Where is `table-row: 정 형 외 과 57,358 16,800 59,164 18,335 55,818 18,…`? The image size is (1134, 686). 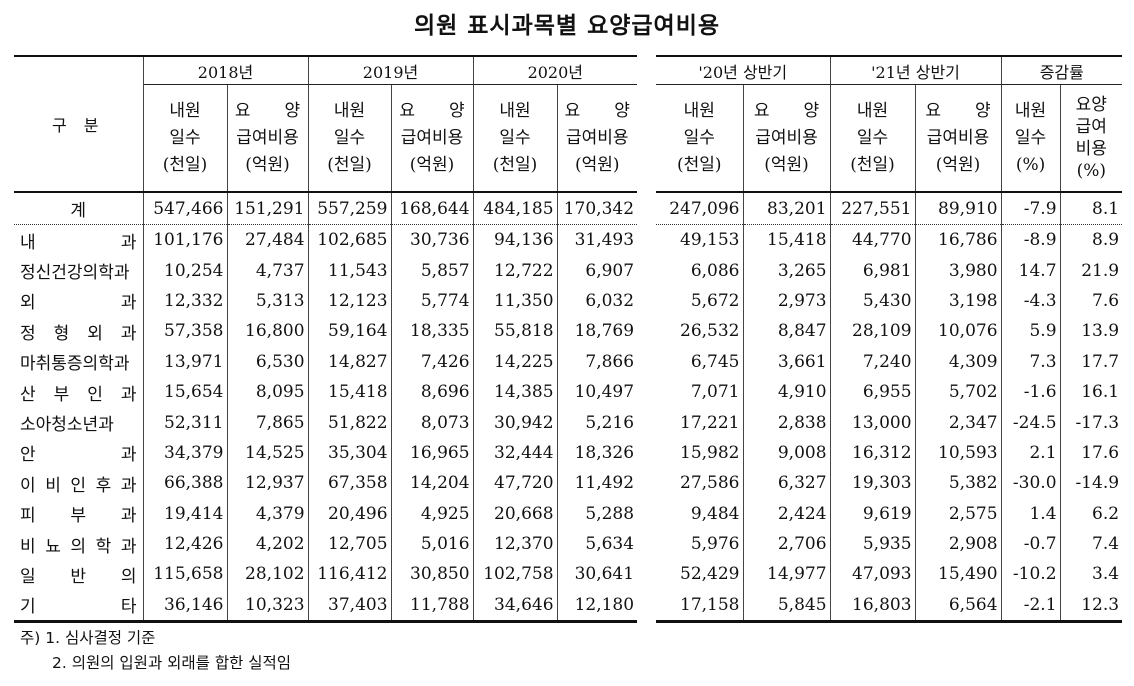
table-row: 정 형 외 과 57,358 16,800 59,164 18,335 55,818 18,… is located at coordinates (326, 331).